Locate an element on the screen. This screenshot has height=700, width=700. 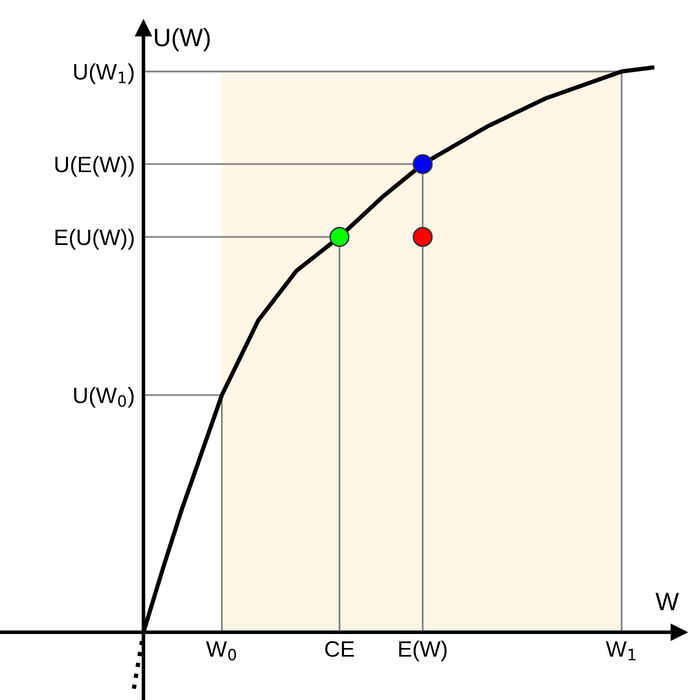
x-tick-label: E(W) is located at coordinates (423, 651).